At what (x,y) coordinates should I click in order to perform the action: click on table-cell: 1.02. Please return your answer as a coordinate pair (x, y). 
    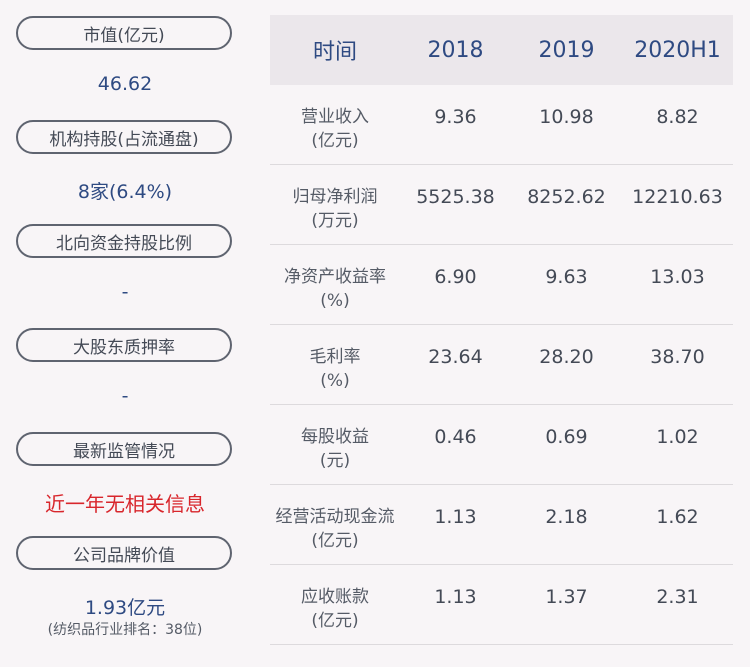
    Looking at the image, I should click on (677, 437).